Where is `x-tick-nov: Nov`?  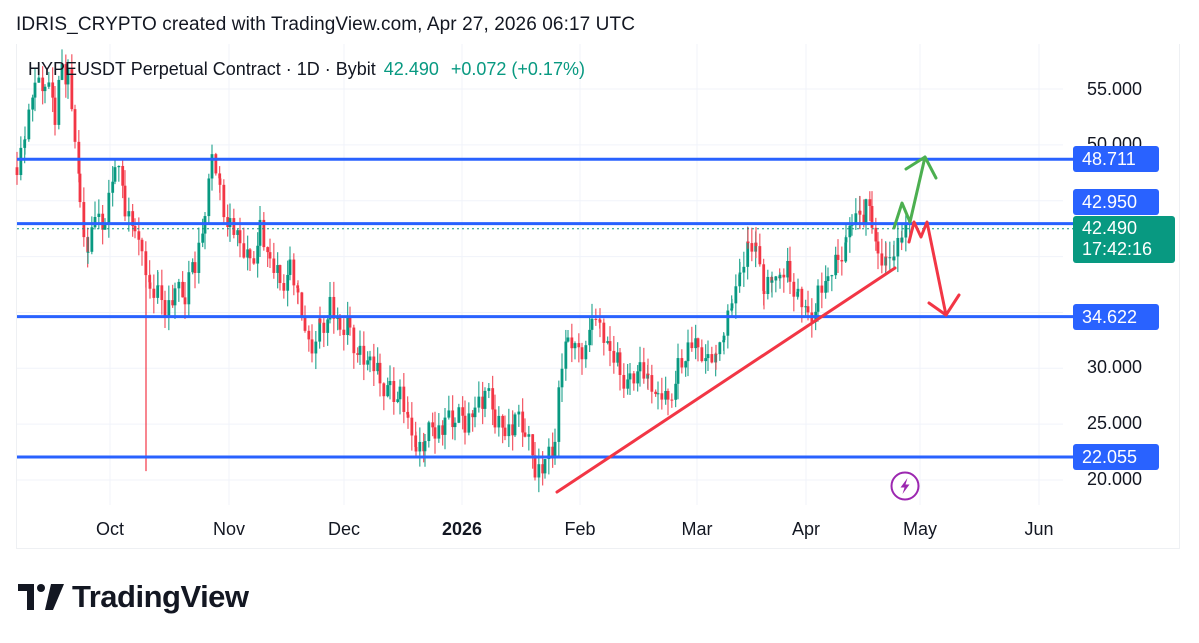 x-tick-nov: Nov is located at coordinates (229, 529).